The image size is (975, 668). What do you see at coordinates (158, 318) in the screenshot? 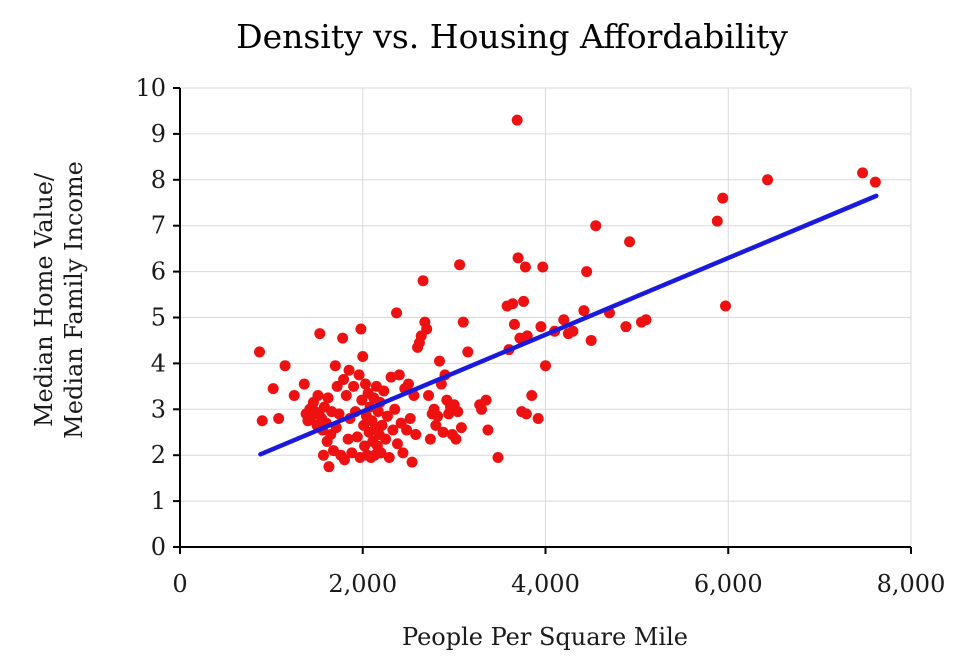
I see `y-tick-label-5: 5` at bounding box center [158, 318].